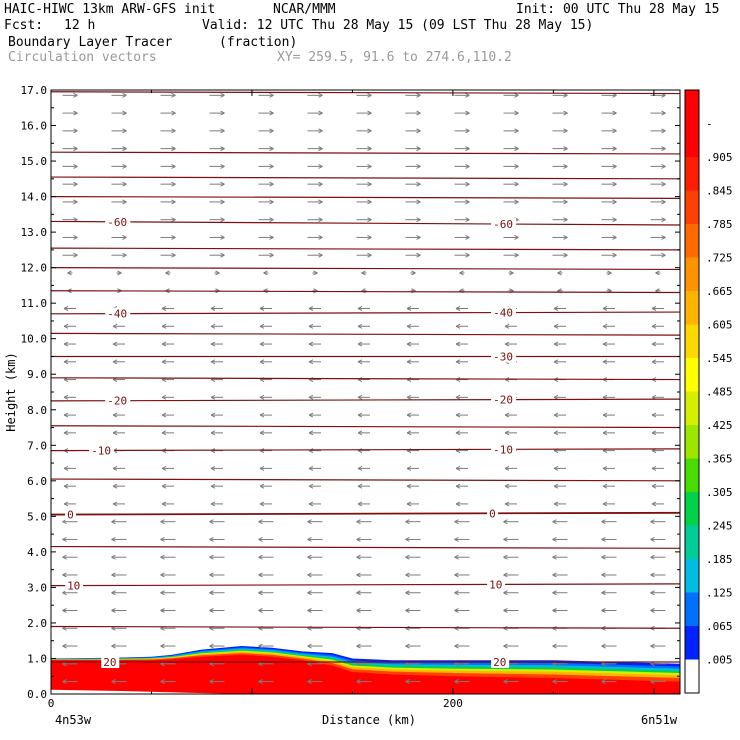  What do you see at coordinates (34, 232) in the screenshot?
I see `y-tick-label: 13.0` at bounding box center [34, 232].